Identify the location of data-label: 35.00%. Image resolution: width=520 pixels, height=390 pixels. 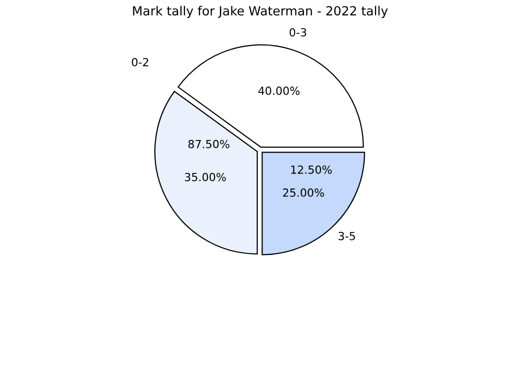
(205, 177).